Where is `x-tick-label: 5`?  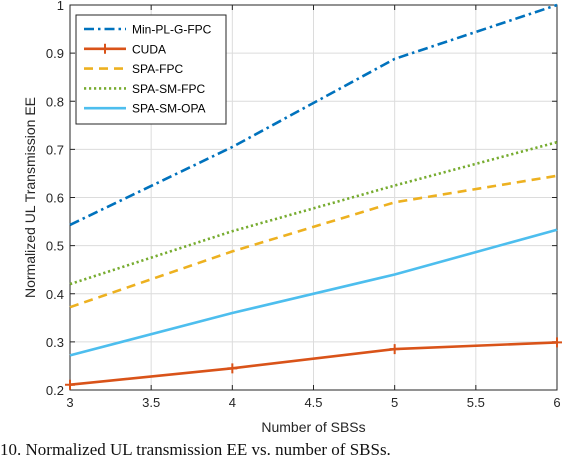
x-tick-label: 5 is located at coordinates (394, 402).